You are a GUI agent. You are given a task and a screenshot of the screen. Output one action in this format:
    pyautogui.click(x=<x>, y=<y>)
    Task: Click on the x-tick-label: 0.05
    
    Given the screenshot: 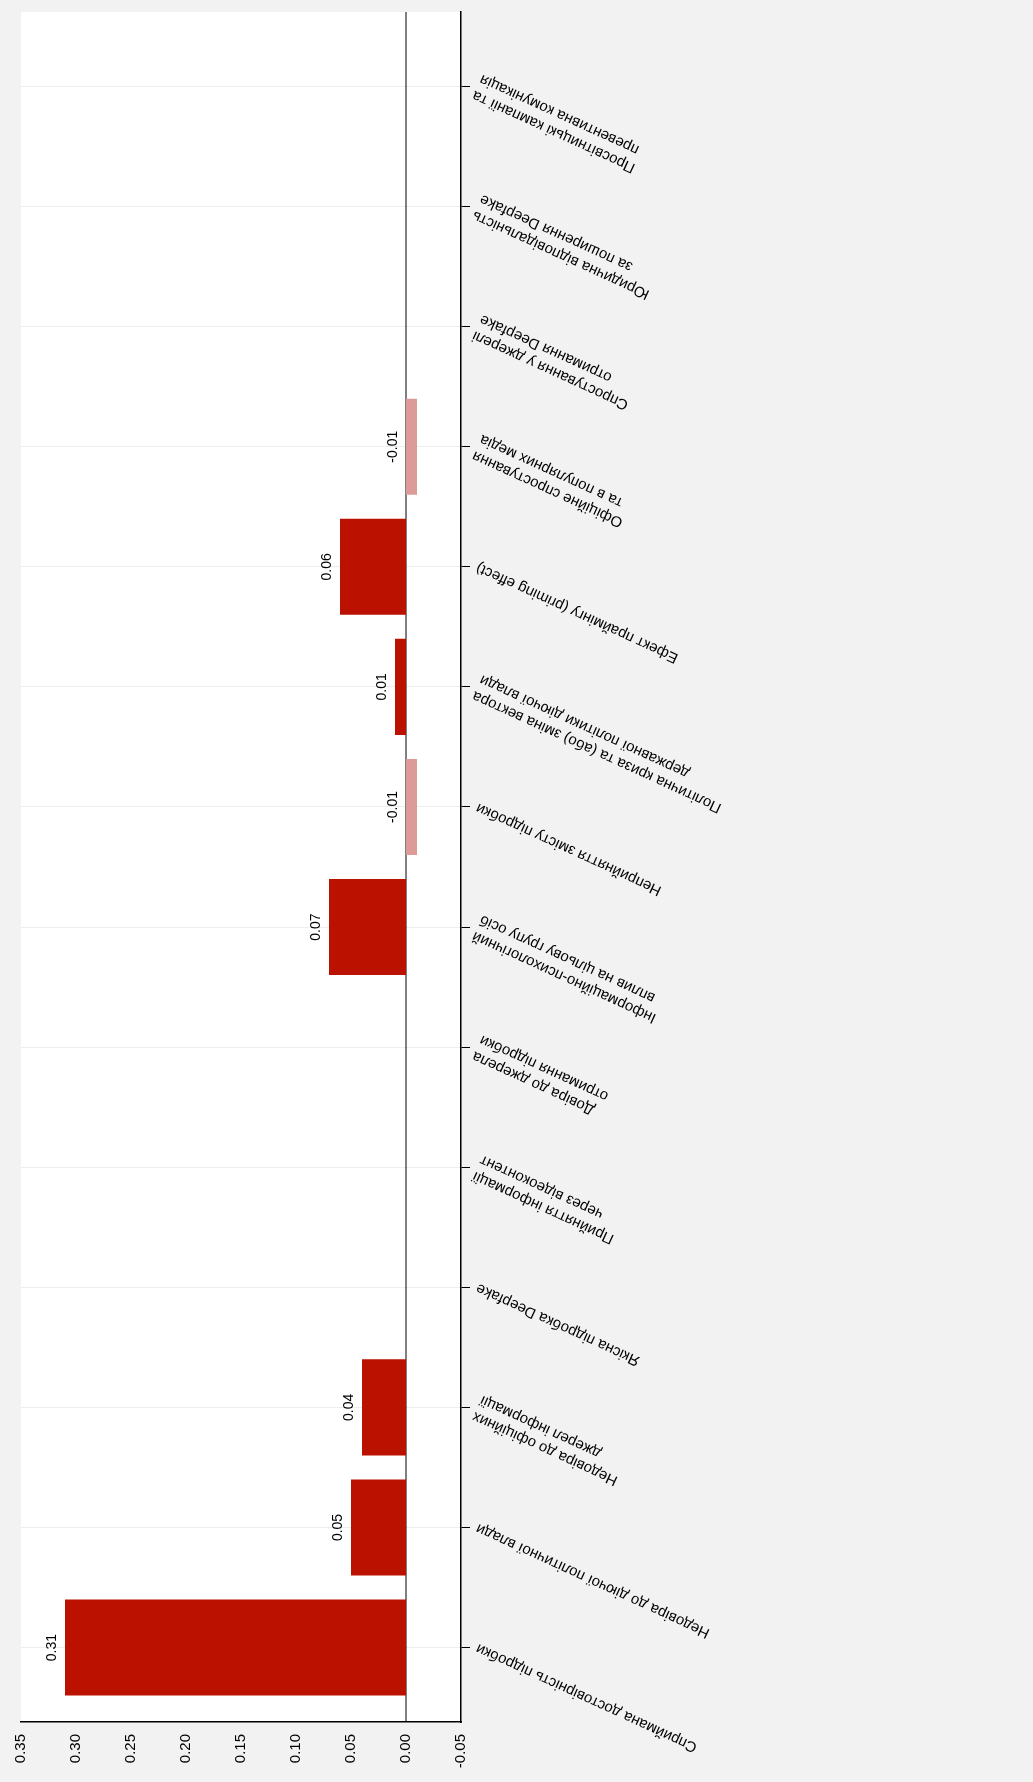 What is the action you would take?
    pyautogui.click(x=350, y=1749)
    